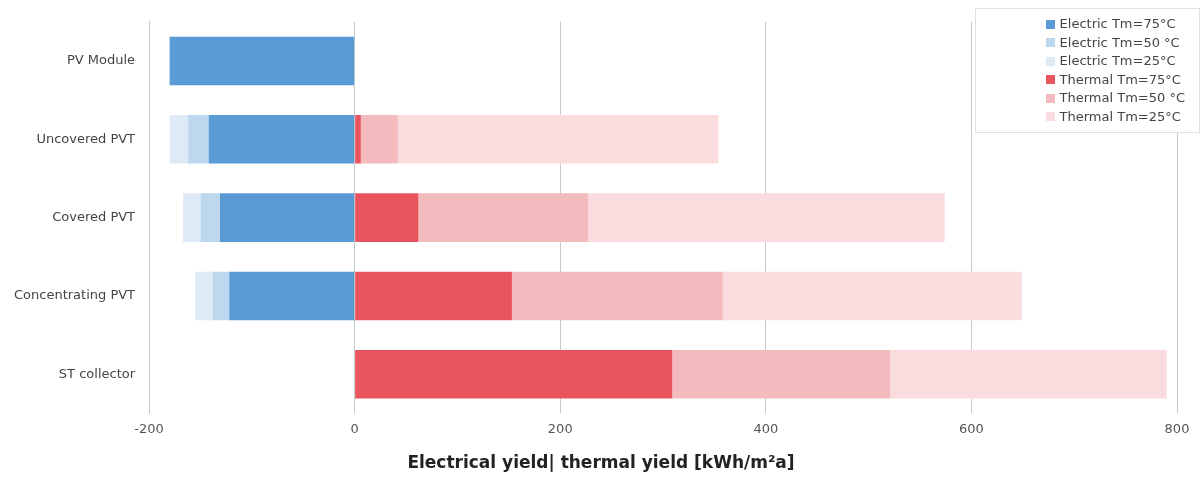 This screenshot has width=1202, height=483. Describe the element at coordinates (86, 138) in the screenshot. I see `y-tick-label: Uncovered PVT` at that location.